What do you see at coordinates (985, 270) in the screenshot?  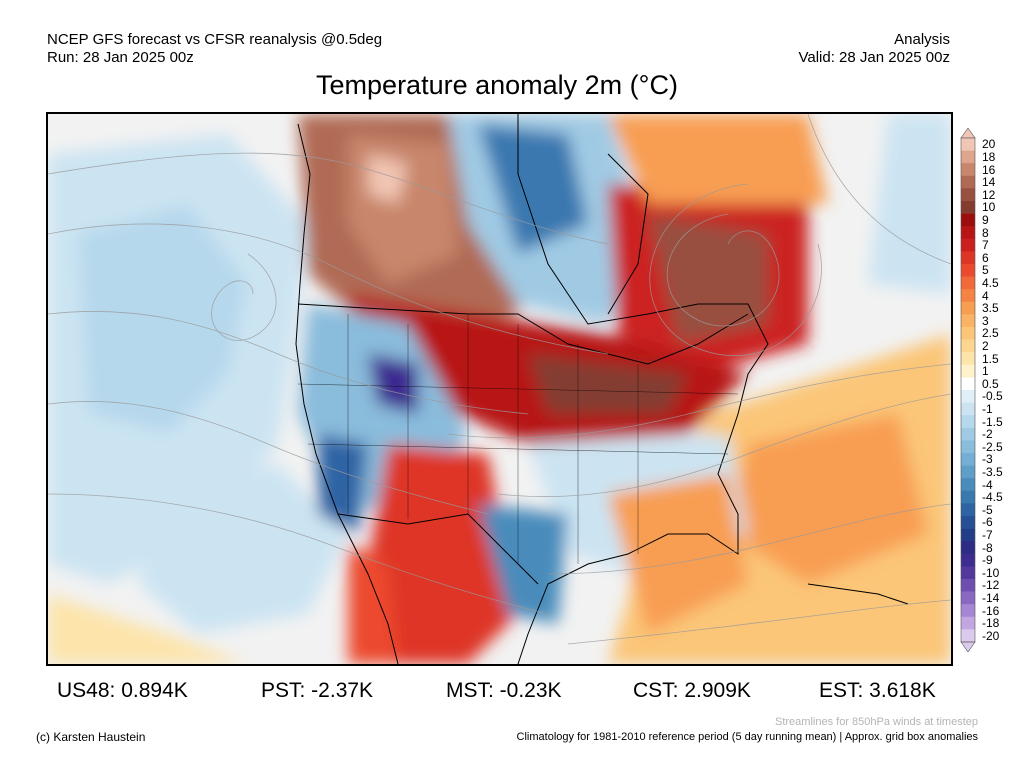 I see `colorbar-tick-label: 5` at bounding box center [985, 270].